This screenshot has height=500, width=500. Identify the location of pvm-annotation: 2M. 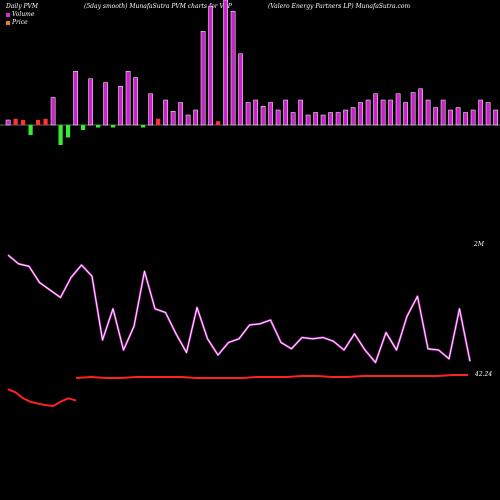
(479, 244).